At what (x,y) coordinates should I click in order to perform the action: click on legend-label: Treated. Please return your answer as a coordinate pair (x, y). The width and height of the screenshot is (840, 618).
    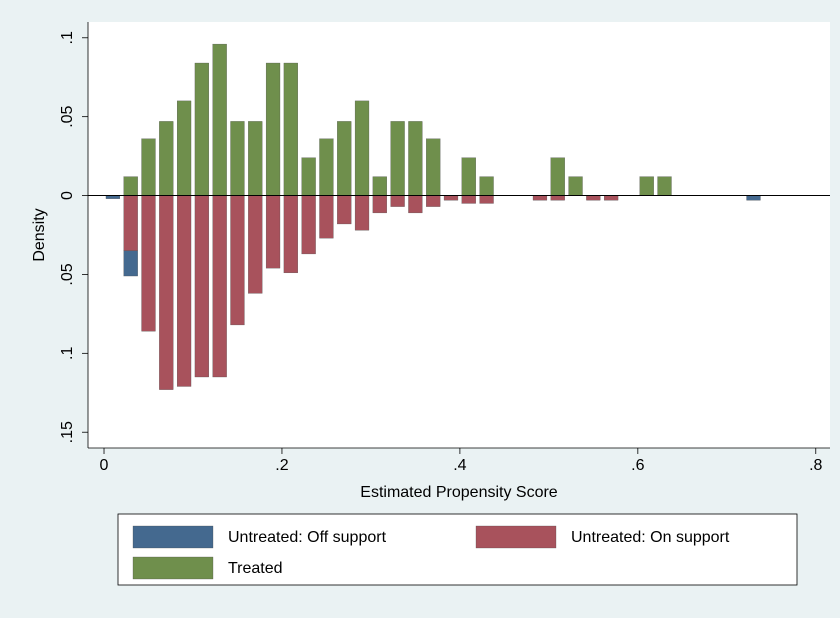
    Looking at the image, I should click on (255, 568).